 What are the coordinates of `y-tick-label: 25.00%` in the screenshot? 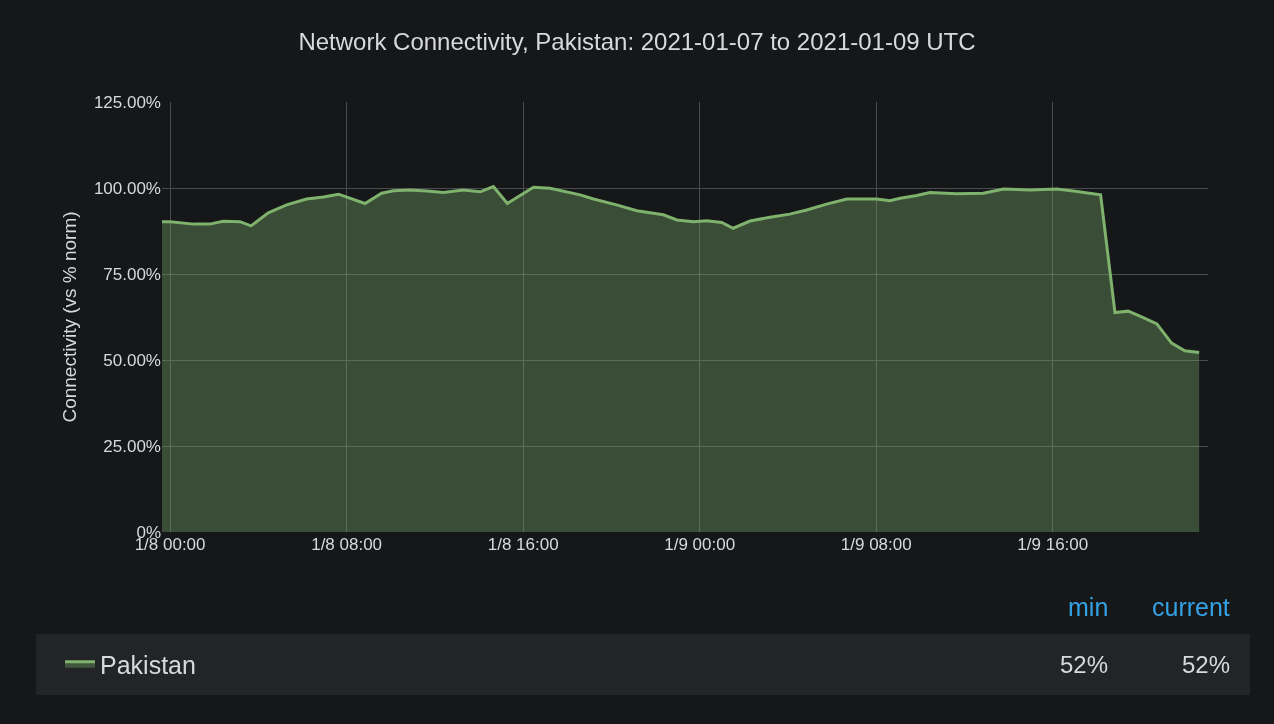 It's located at (132, 446).